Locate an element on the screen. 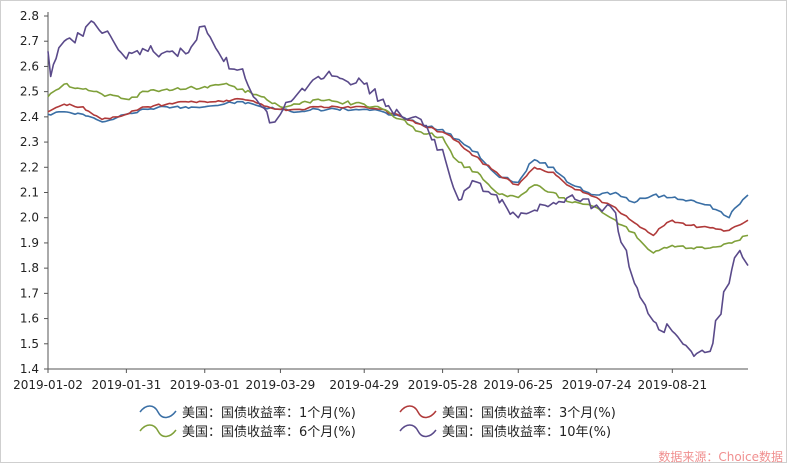 The width and height of the screenshot is (789, 465). y-tick-label: 2.6 is located at coordinates (29, 66).